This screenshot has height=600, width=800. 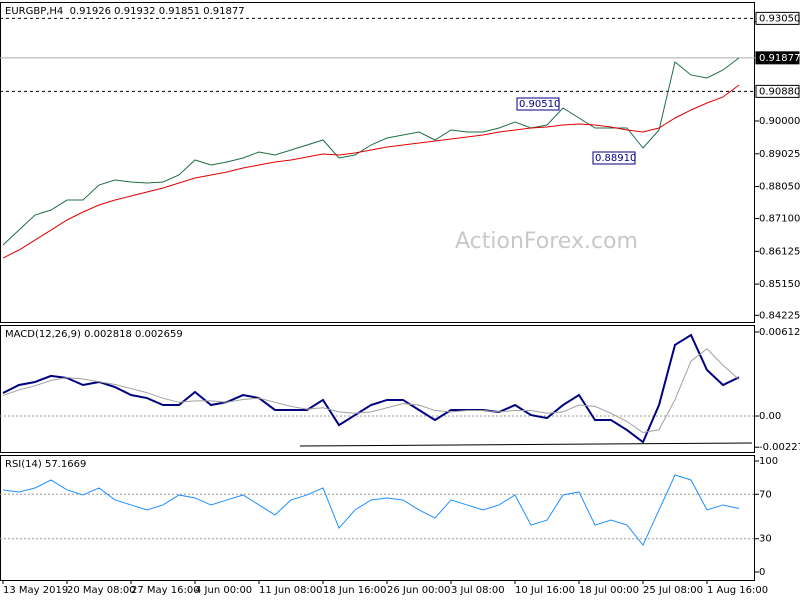 I want to click on x-tick-label: 3 Jul 08:00, so click(x=478, y=590).